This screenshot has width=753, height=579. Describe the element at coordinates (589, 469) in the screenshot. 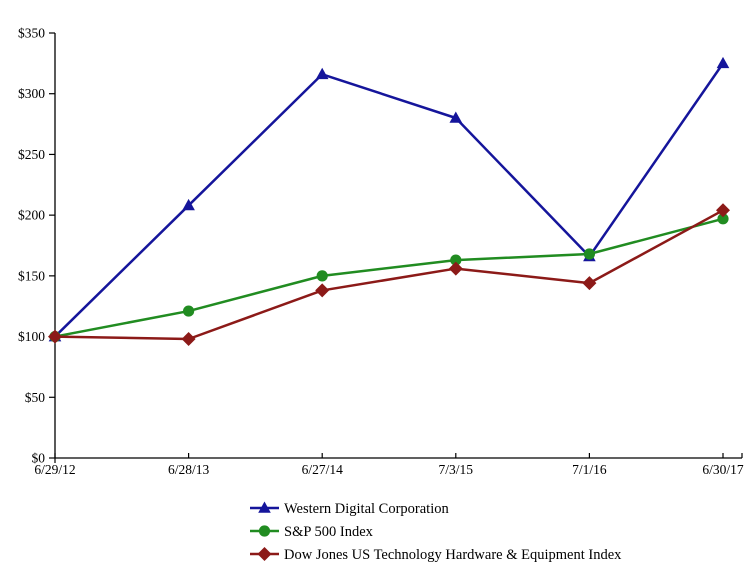

I see `x-tick-label: 7/1/16` at that location.